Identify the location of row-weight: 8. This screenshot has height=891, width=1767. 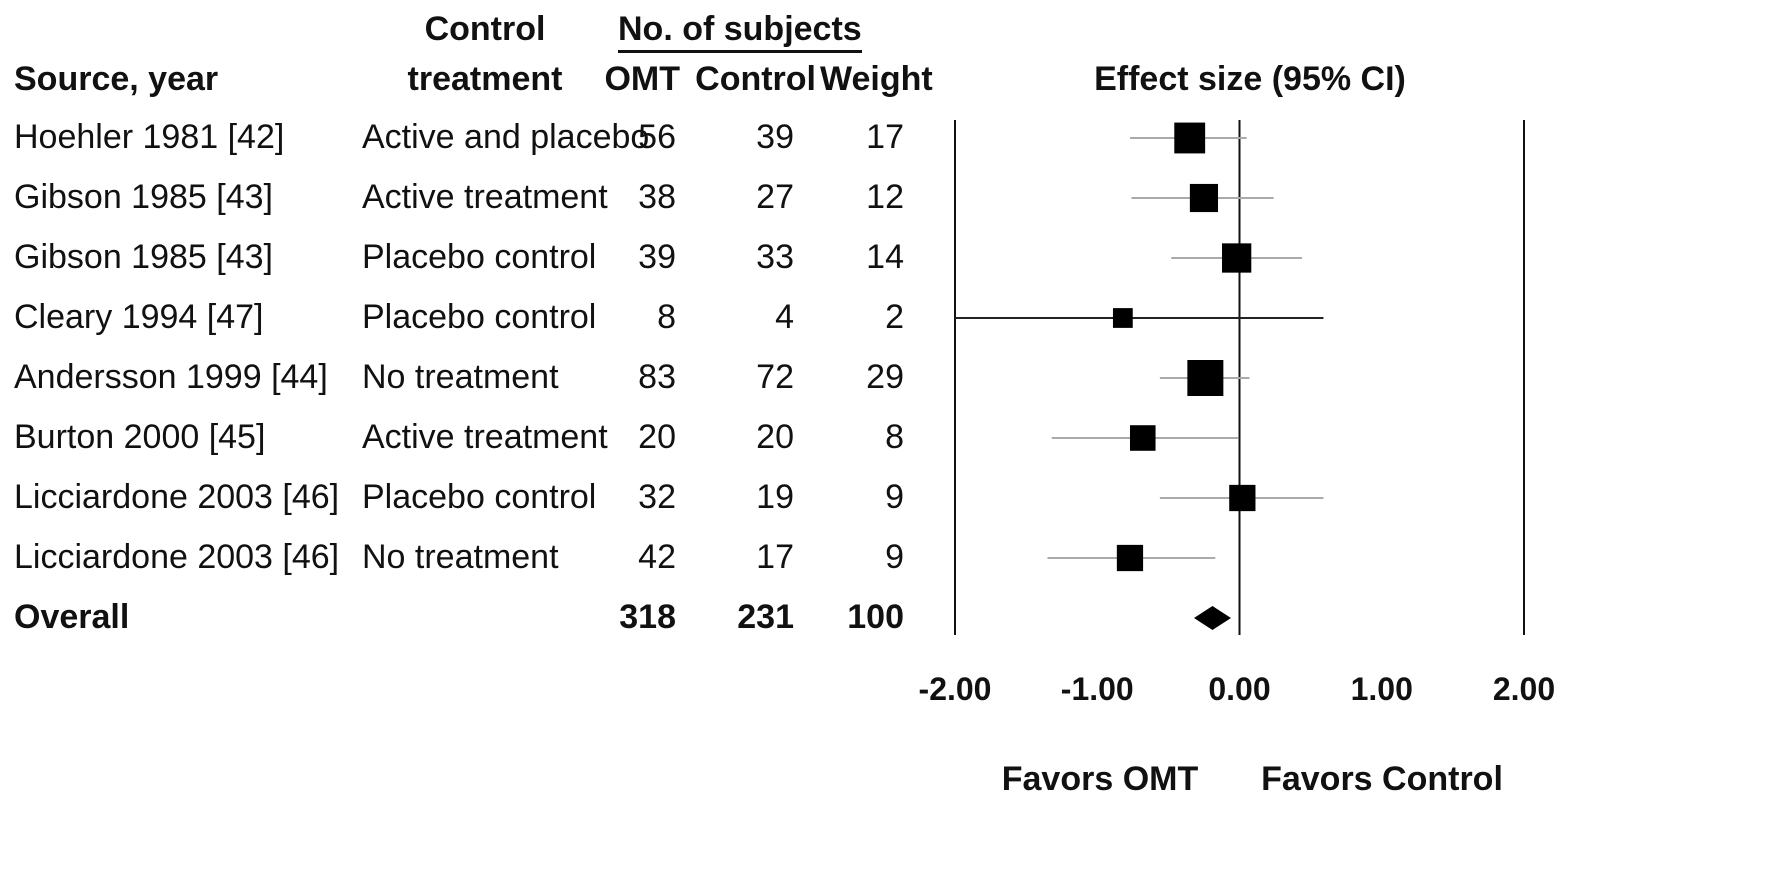
(894, 437).